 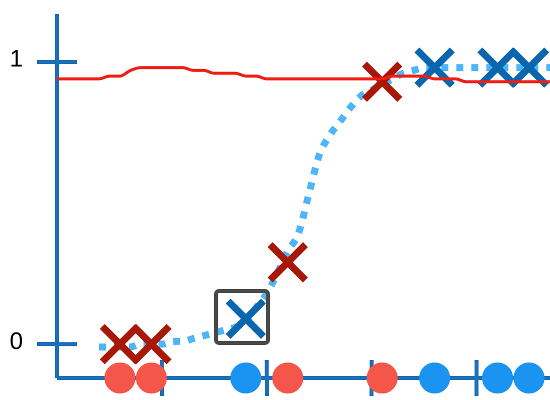 What do you see at coordinates (303, 75) in the screenshot?
I see `line-series` at bounding box center [303, 75].